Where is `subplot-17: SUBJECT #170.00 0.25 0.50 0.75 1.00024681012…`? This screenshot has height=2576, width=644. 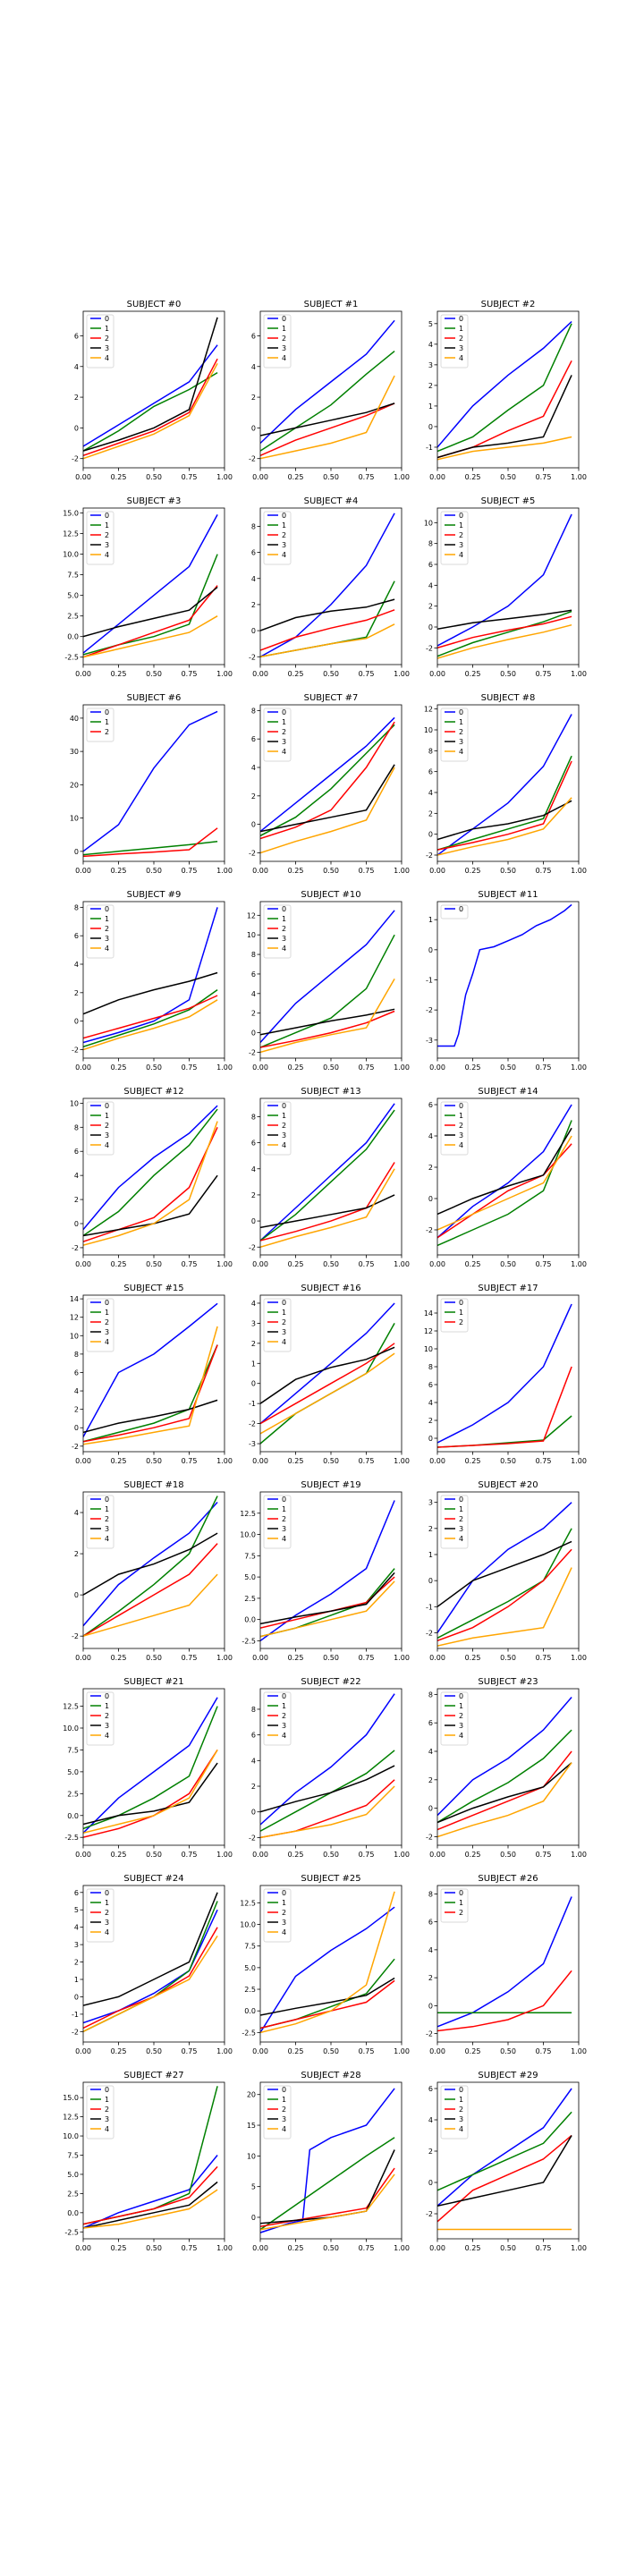 subplot-17: SUBJECT #170.00 0.25 0.50 0.75 1.00024681012… is located at coordinates (505, 1374).